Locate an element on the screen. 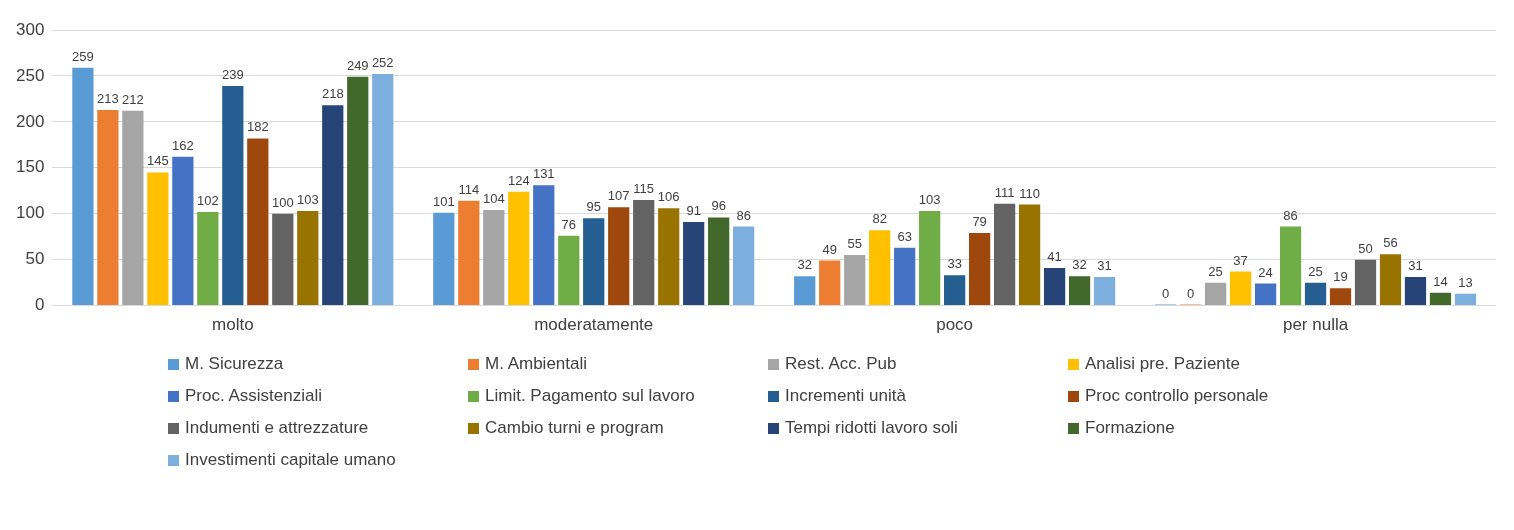 The height and width of the screenshot is (530, 1514). legend-label: M. Ambientali is located at coordinates (536, 364).